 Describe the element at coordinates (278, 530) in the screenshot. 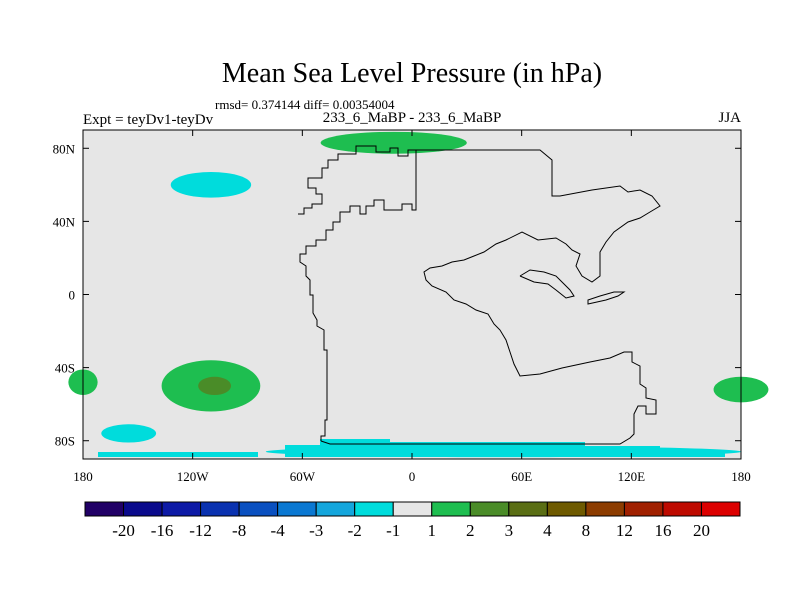

I see `colorbar-label: -4` at that location.